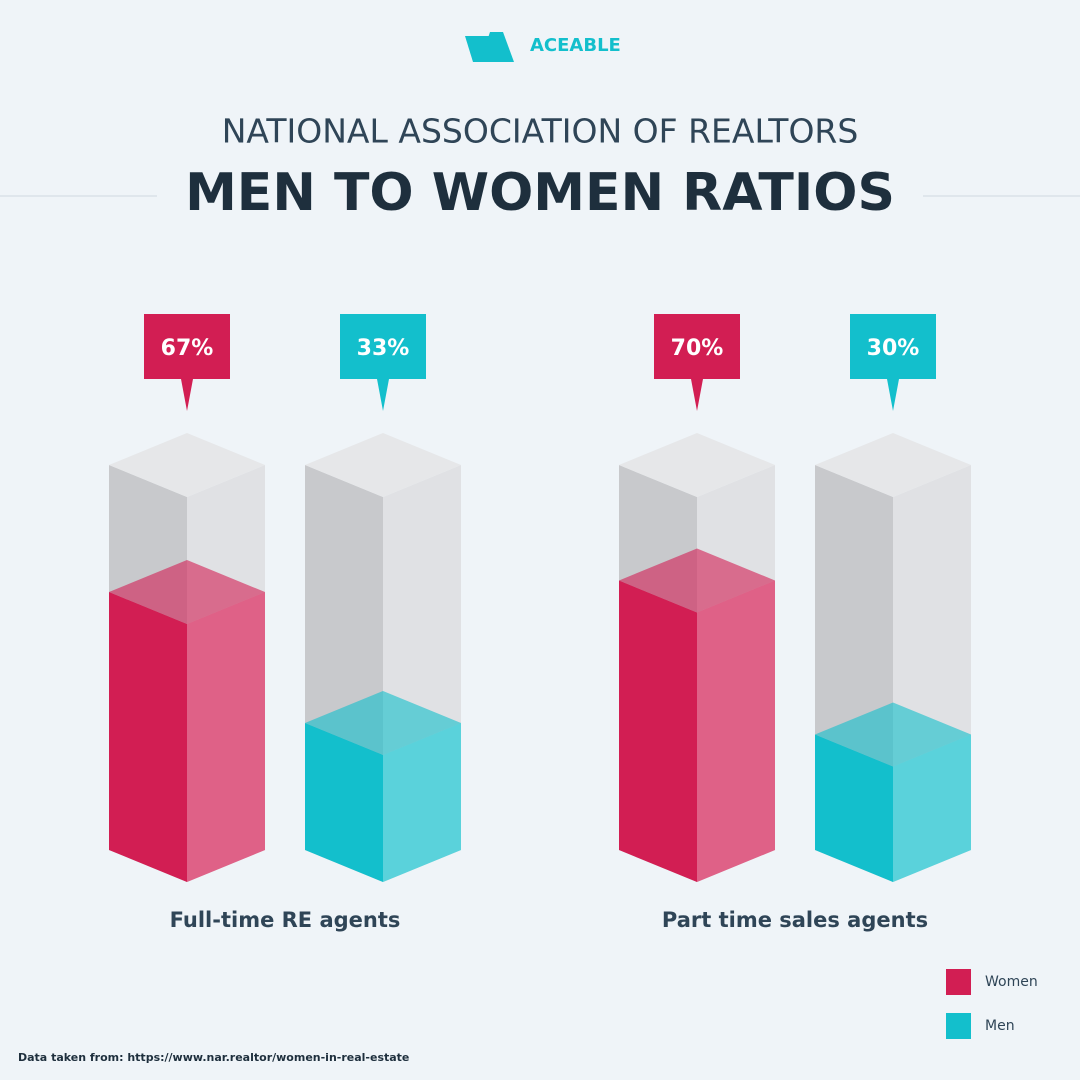 The image size is (1080, 1080). I want to click on value-bubble: 67%, so click(187, 362).